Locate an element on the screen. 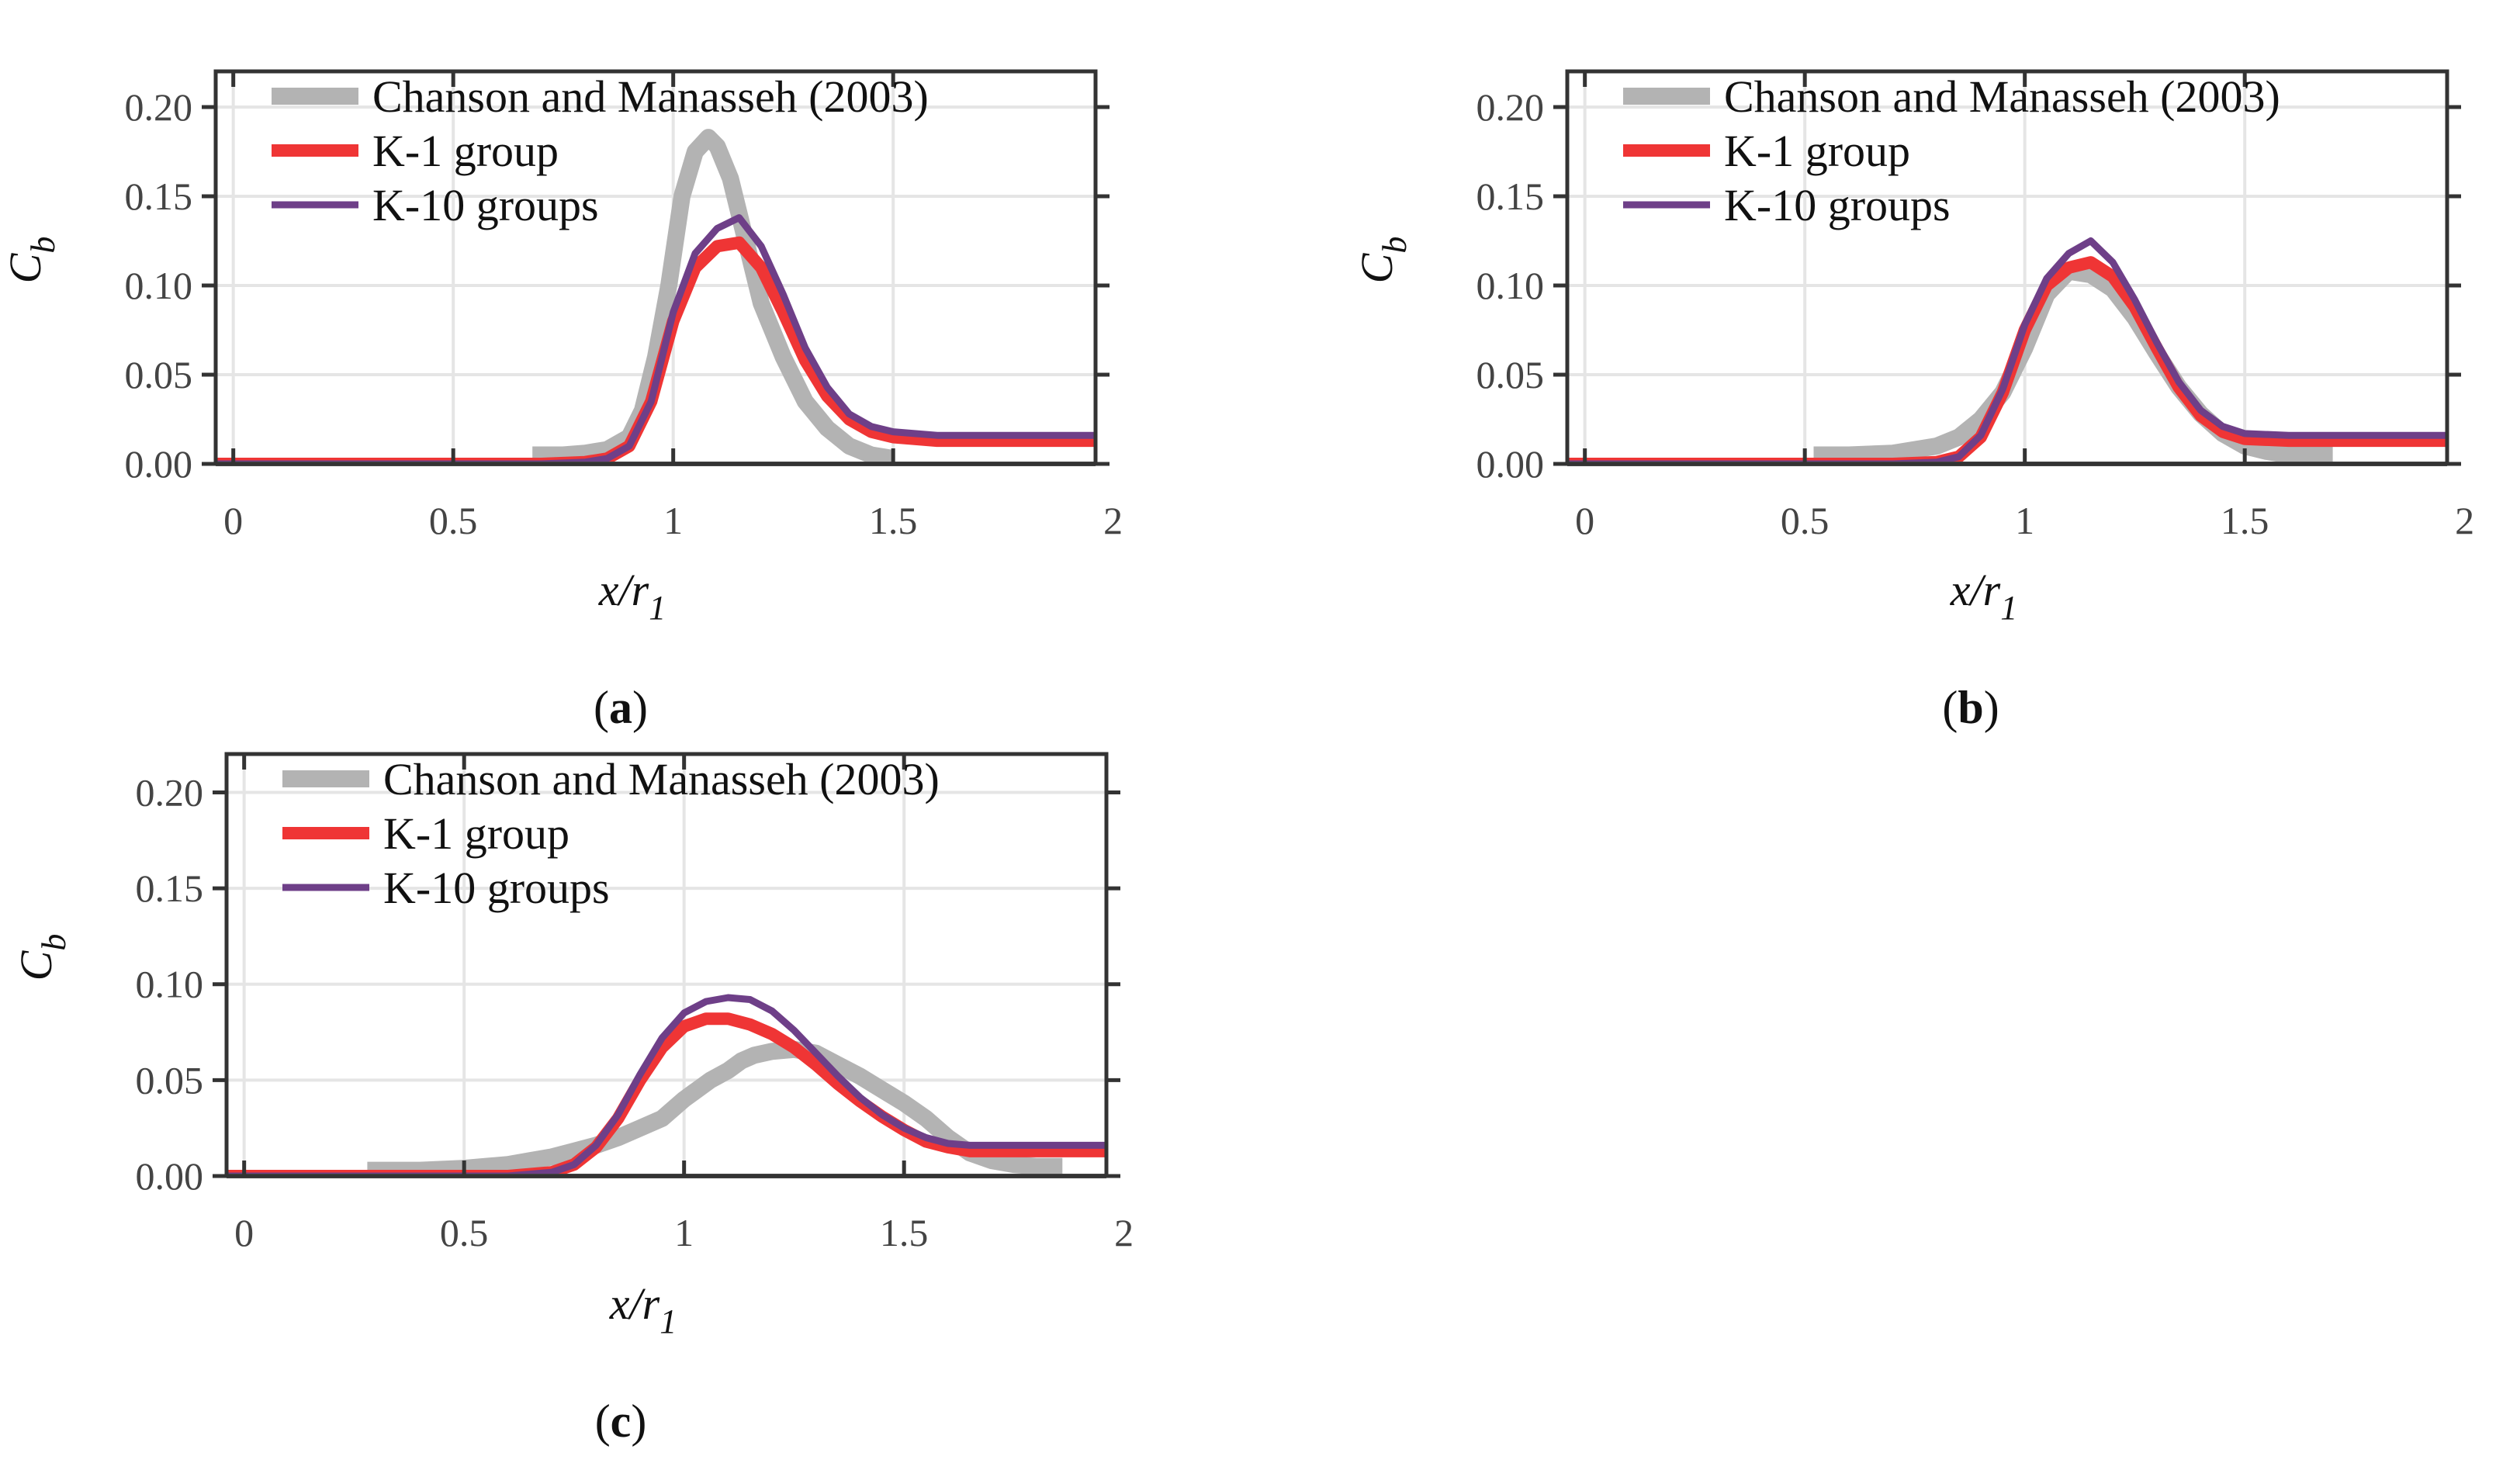 This screenshot has height=1484, width=2496. panel-caption: (b) is located at coordinates (1971, 707).